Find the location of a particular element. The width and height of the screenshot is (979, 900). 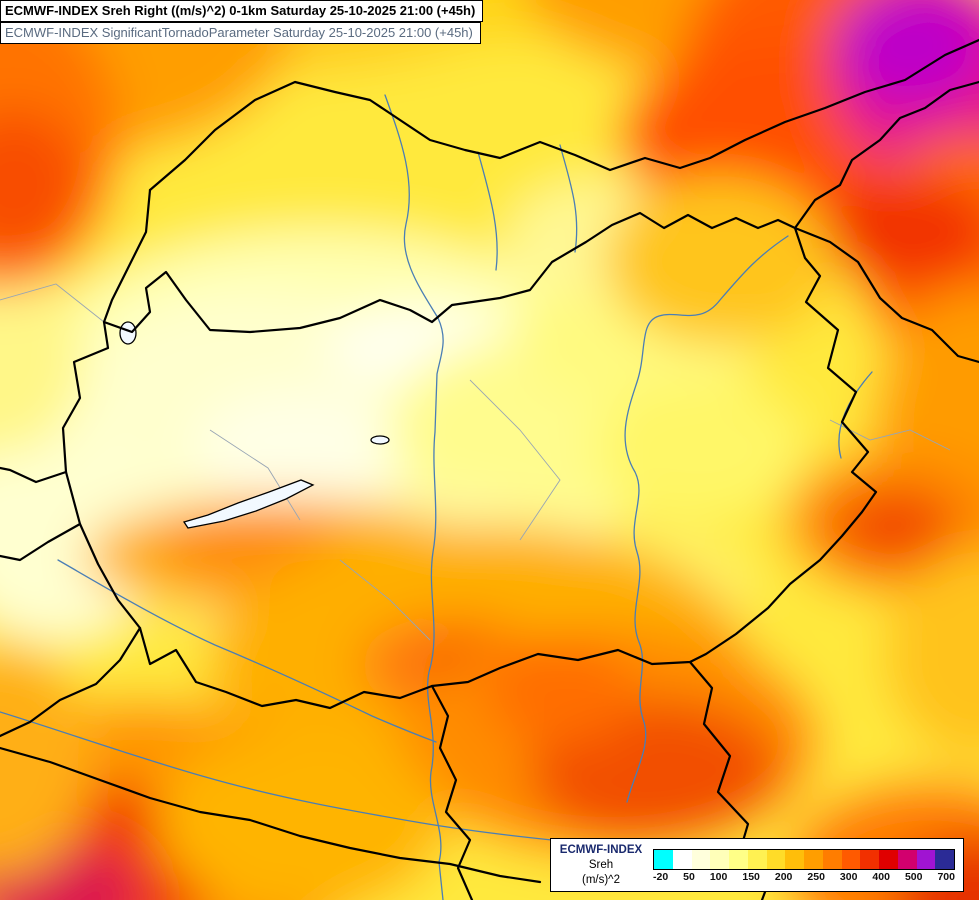

legend-tick-label: 700 is located at coordinates (946, 876).